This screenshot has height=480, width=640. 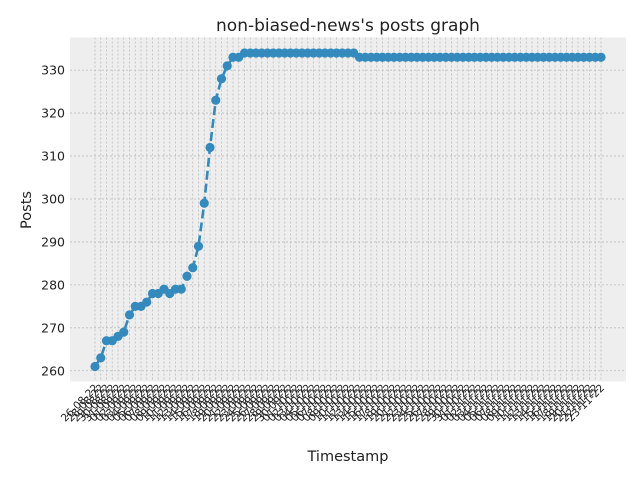 What do you see at coordinates (53, 70) in the screenshot?
I see `y-tick-label: 330` at bounding box center [53, 70].